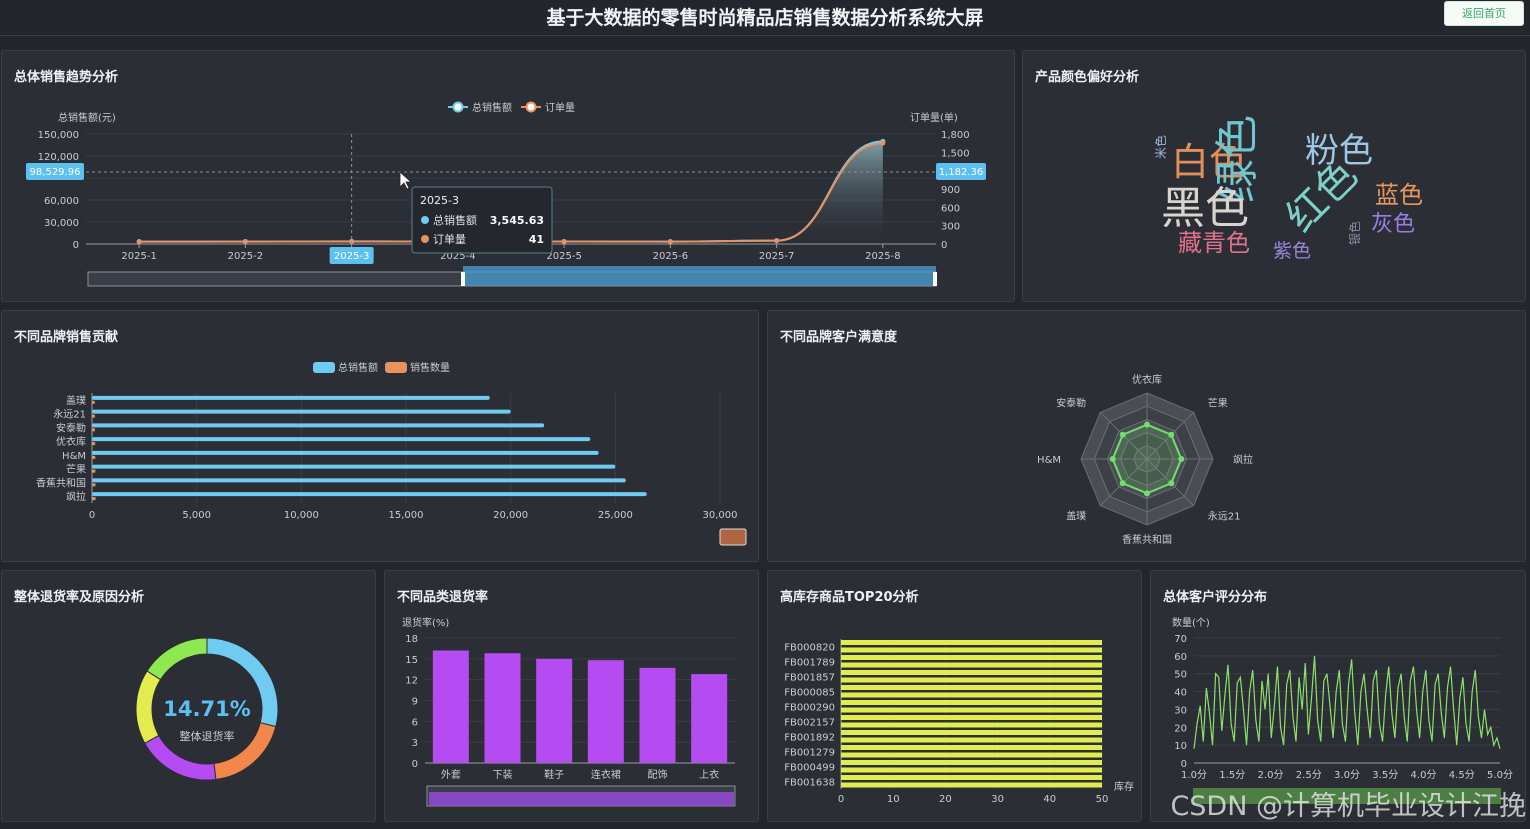  I want to click on x-tick-label: 1.0分, so click(1194, 775).